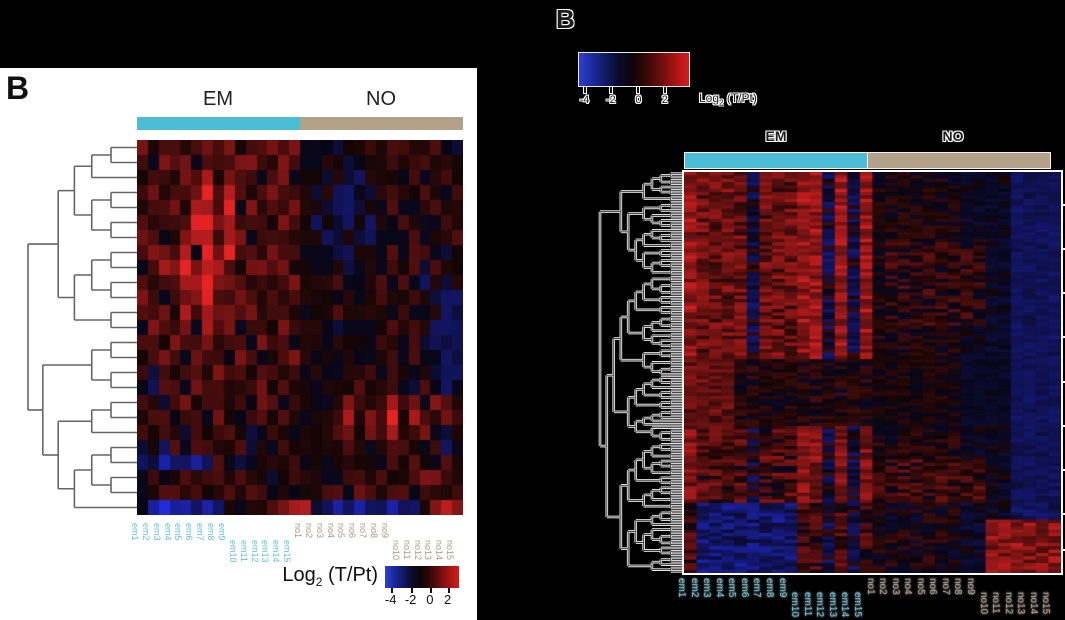 Image resolution: width=1065 pixels, height=620 pixels. What do you see at coordinates (769, 588) in the screenshot?
I see `column-label-em8: em8` at bounding box center [769, 588].